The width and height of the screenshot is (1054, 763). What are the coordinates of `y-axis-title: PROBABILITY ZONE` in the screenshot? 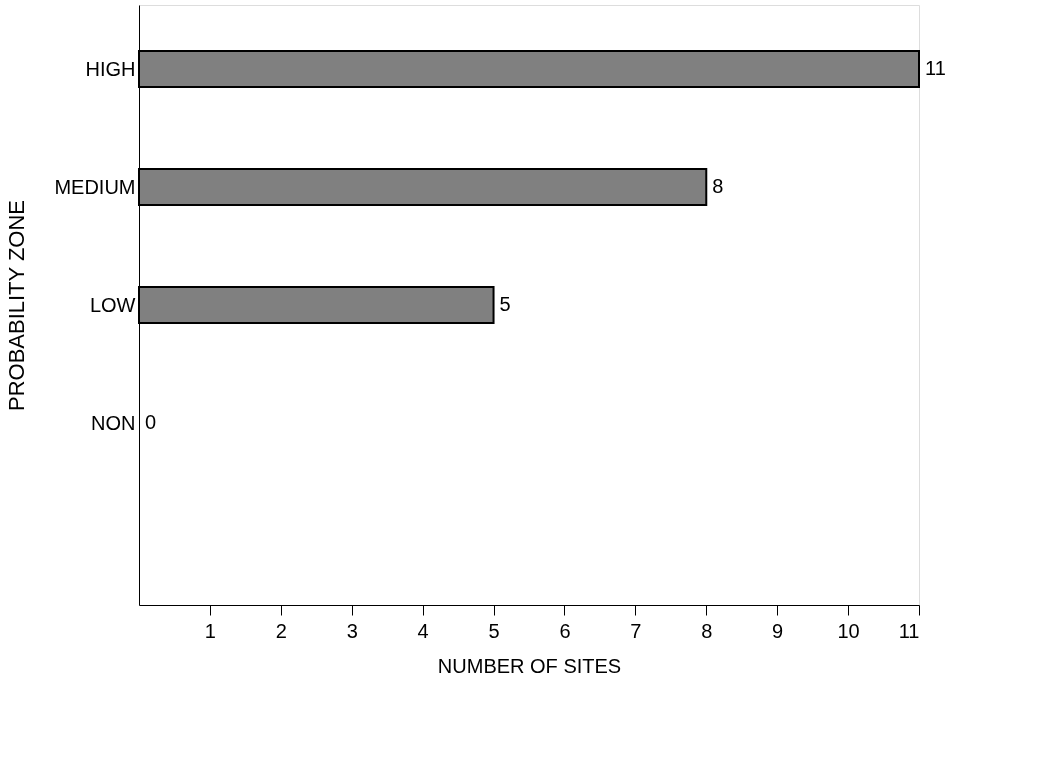 It's located at (17, 305).